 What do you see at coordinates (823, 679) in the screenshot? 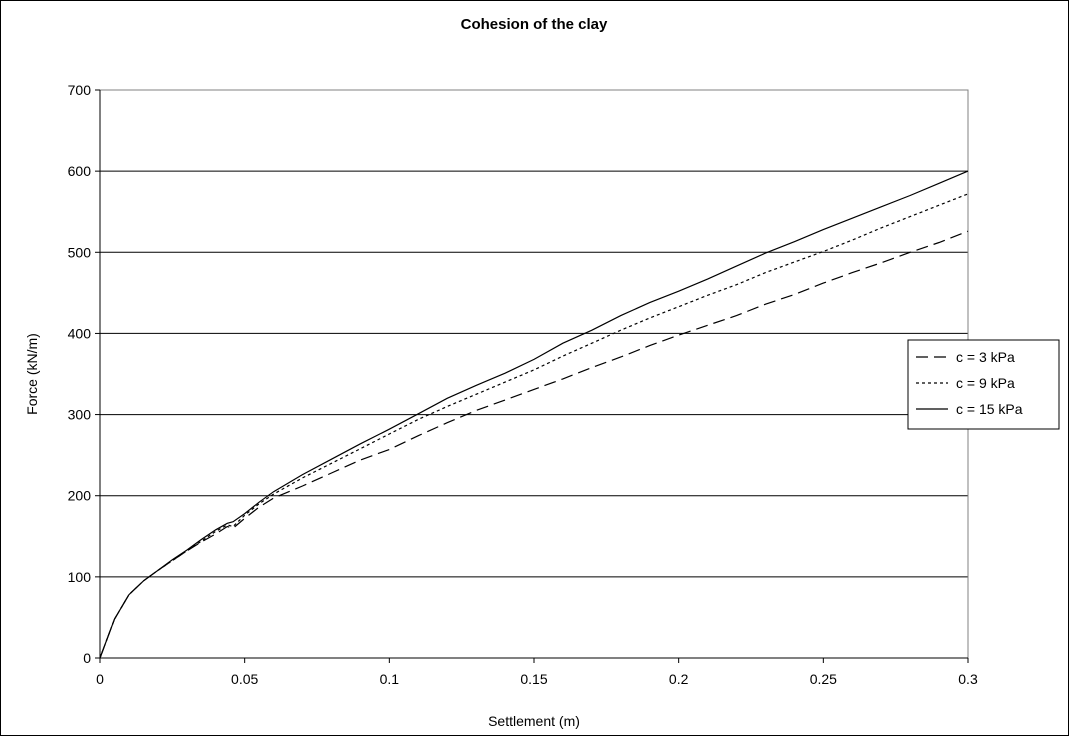
I see `x-tick-label: 0.25` at bounding box center [823, 679].